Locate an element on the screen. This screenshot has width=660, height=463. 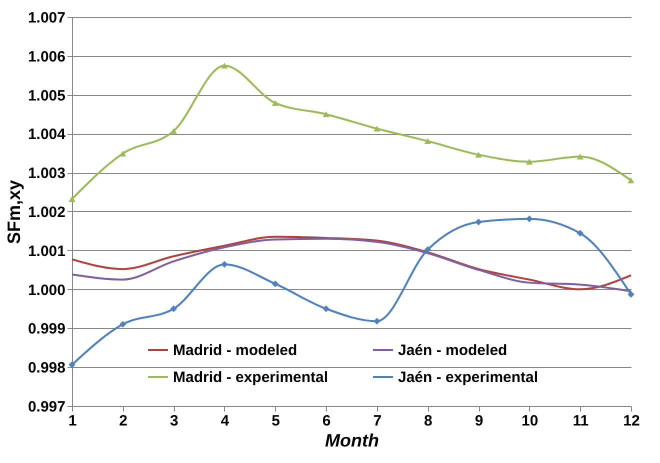
x-axis-title: Month is located at coordinates (352, 440).